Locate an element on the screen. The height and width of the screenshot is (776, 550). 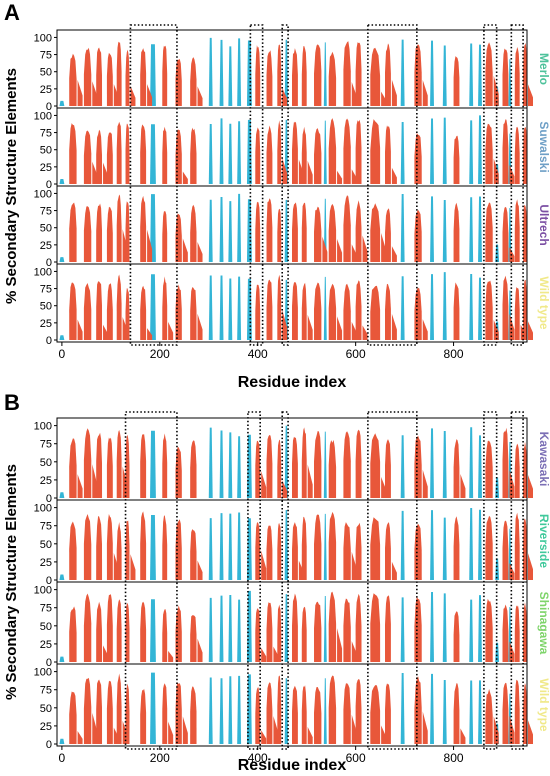
y-tick-label: 0 is located at coordinates (49, 581).